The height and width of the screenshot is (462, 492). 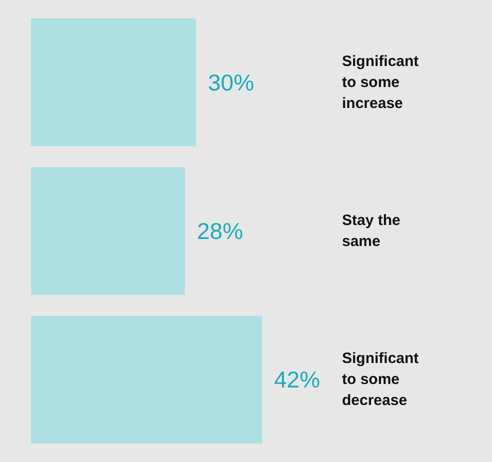 What do you see at coordinates (231, 82) in the screenshot?
I see `data-label: 30%` at bounding box center [231, 82].